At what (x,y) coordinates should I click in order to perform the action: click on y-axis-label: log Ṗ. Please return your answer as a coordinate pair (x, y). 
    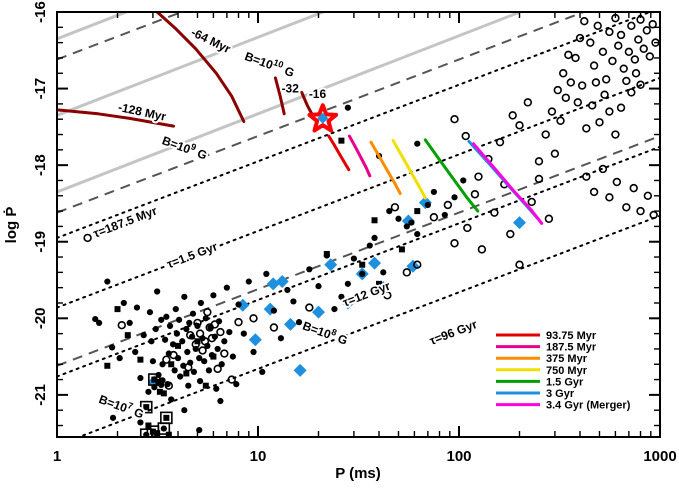
    Looking at the image, I should click on (11, 225).